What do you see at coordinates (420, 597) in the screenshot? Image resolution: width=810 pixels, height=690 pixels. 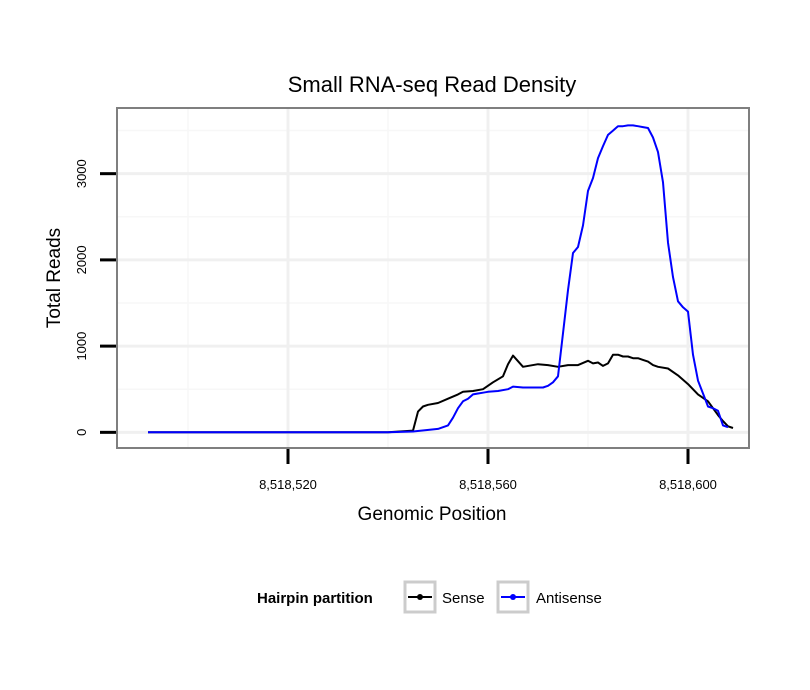 I see `legend-point-sense` at bounding box center [420, 597].